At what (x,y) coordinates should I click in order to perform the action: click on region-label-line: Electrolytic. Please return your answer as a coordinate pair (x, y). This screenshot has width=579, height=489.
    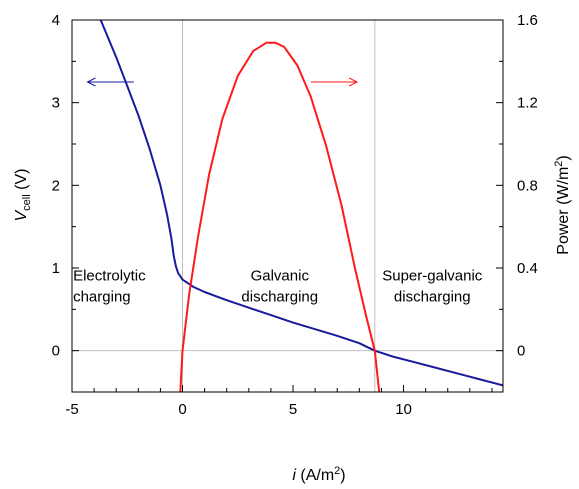
    Looking at the image, I should click on (109, 275).